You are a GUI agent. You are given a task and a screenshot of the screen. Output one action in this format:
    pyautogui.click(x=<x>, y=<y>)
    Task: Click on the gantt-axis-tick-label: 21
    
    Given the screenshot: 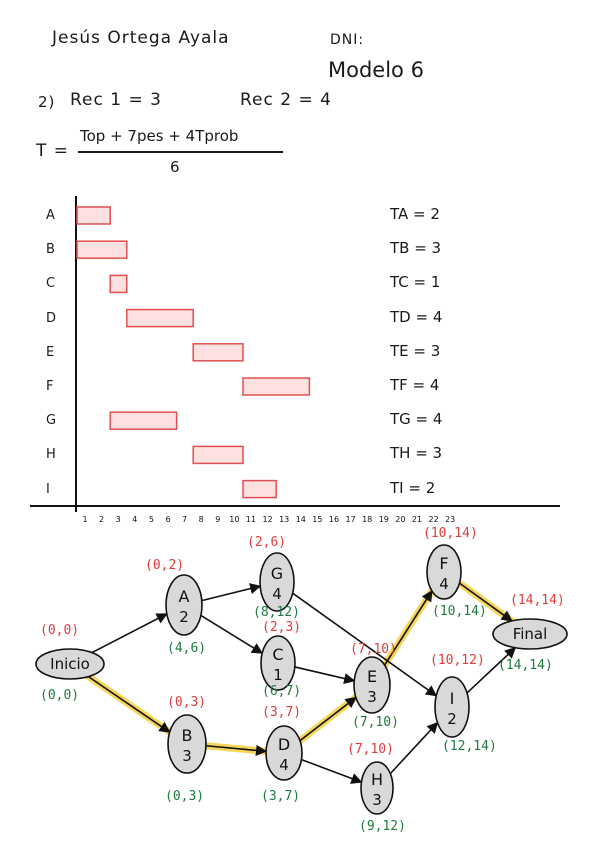 What is the action you would take?
    pyautogui.click(x=417, y=519)
    